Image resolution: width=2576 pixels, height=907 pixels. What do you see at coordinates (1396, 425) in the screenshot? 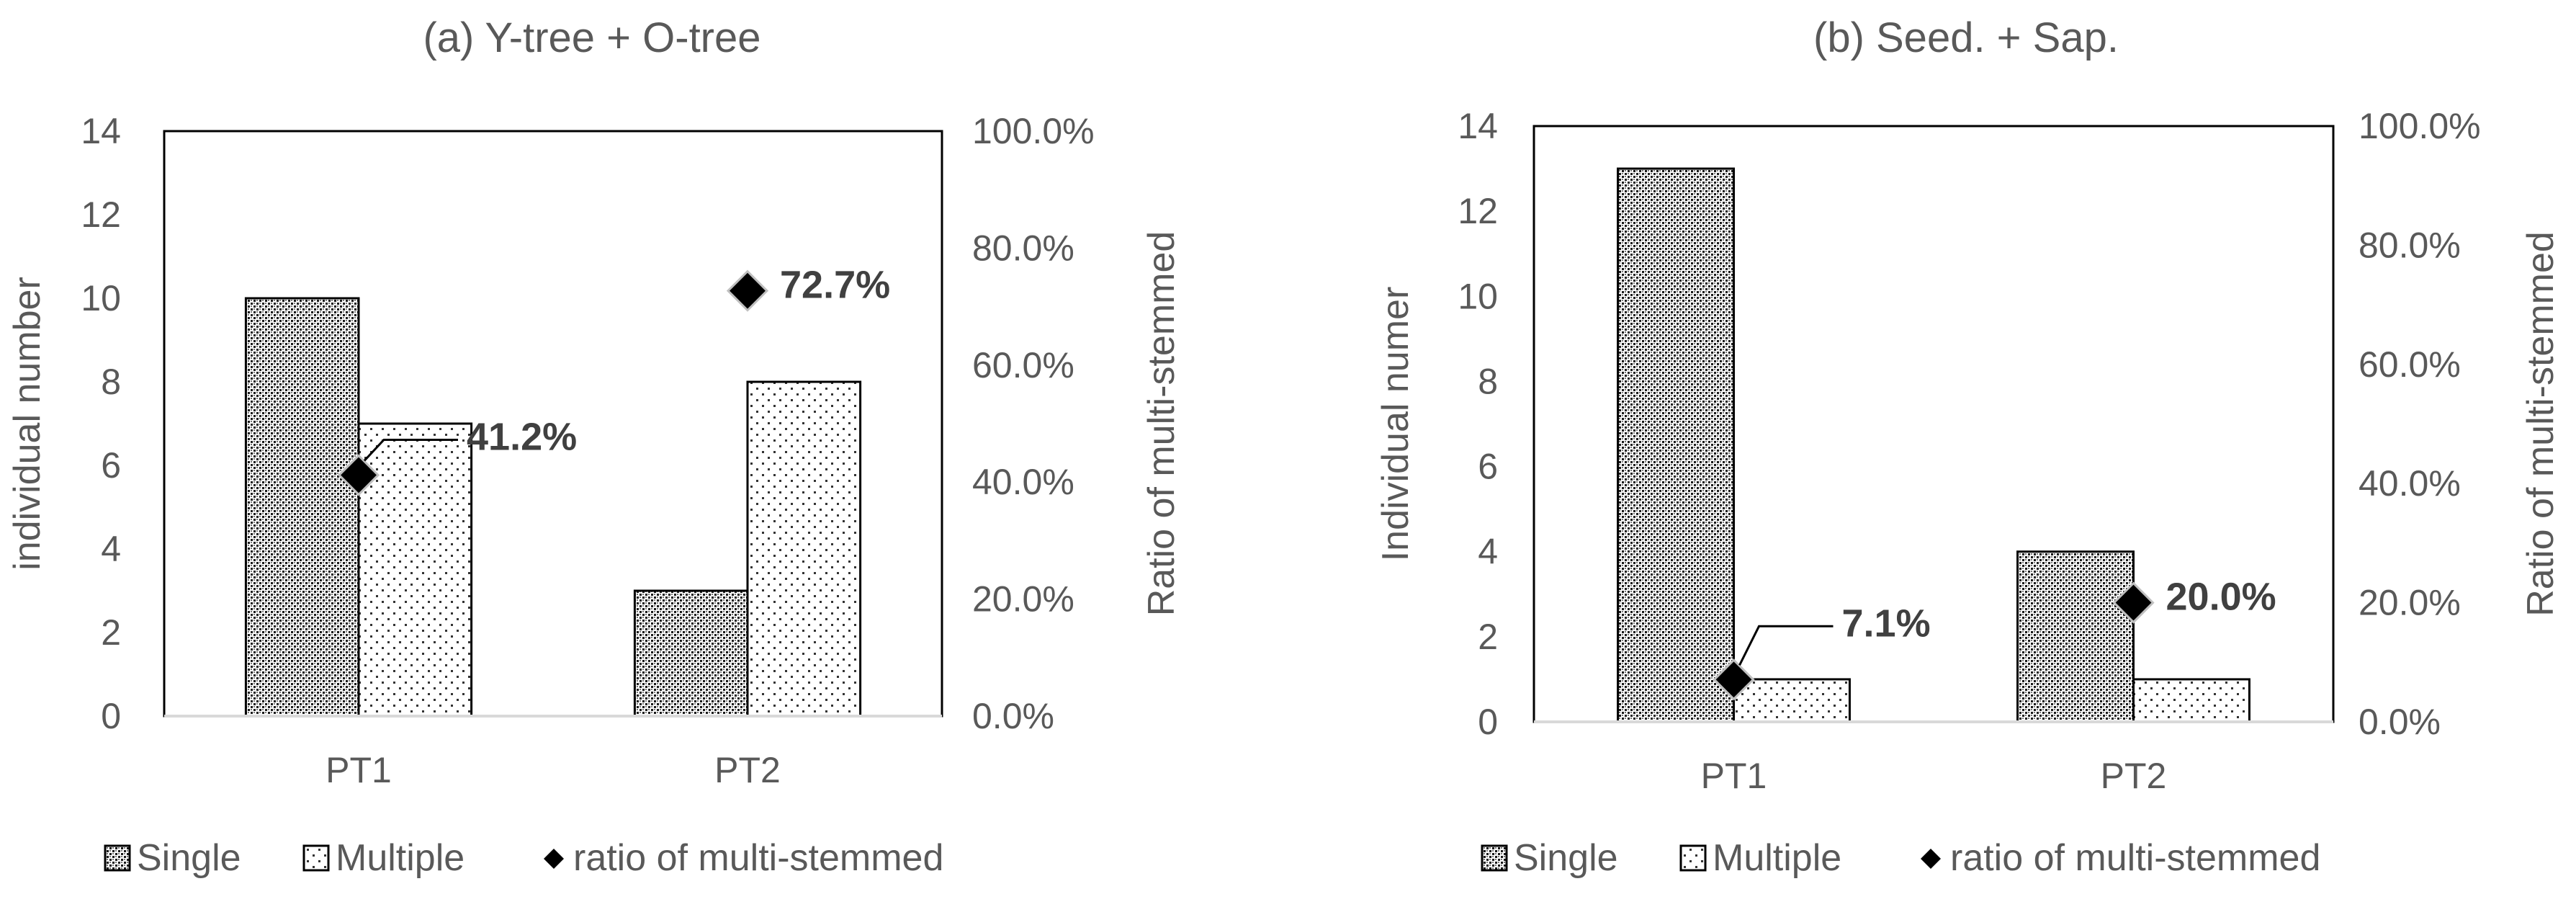
I see `y-axis-label: Individual numer` at bounding box center [1396, 425].